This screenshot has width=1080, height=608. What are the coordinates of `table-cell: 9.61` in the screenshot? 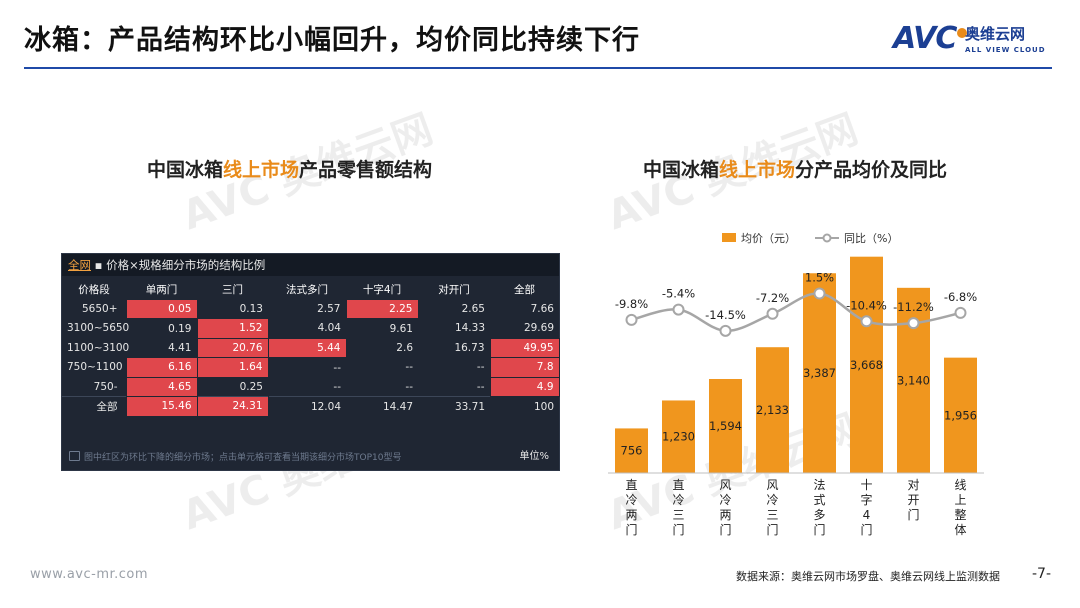 It's located at (401, 328).